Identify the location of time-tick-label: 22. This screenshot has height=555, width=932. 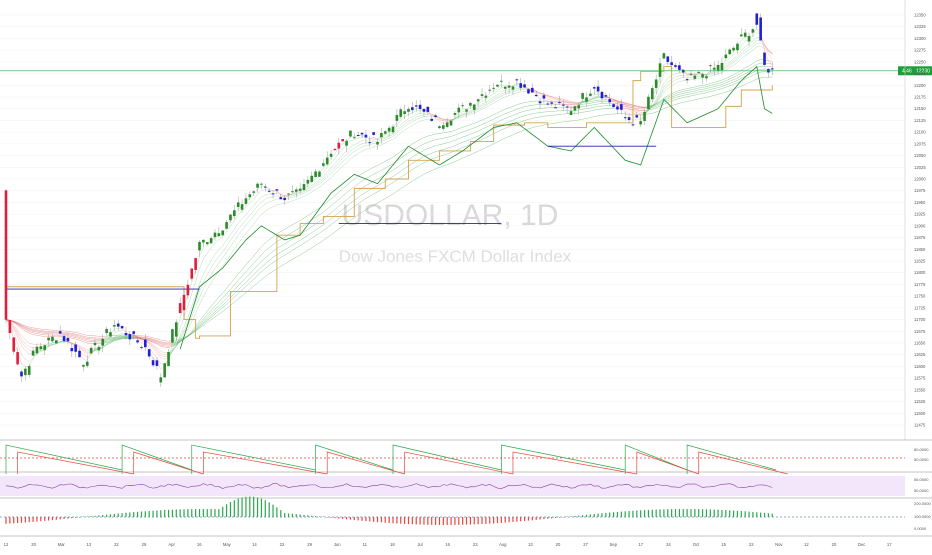
(282, 544).